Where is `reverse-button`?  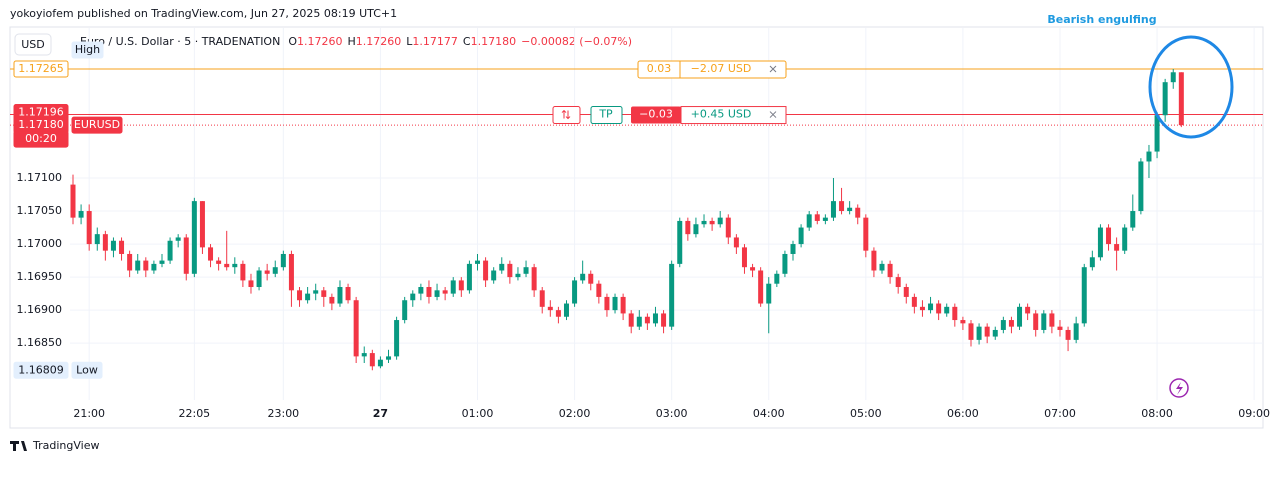 reverse-button is located at coordinates (566, 115).